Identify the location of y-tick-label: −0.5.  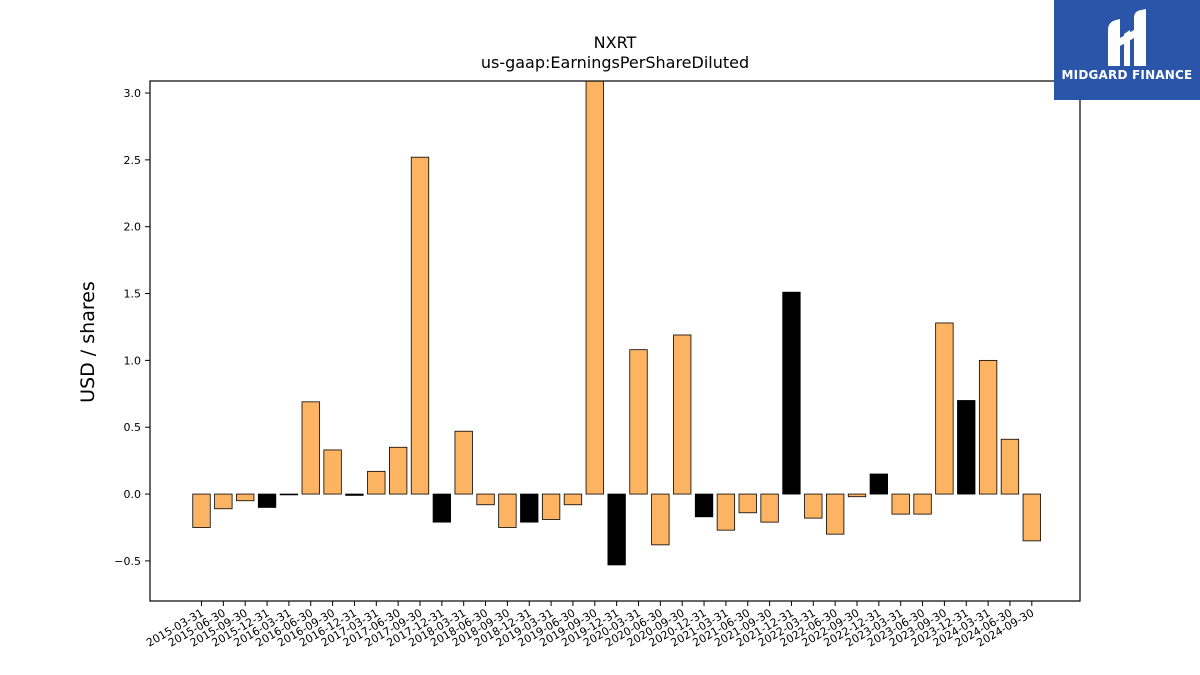
(127, 561).